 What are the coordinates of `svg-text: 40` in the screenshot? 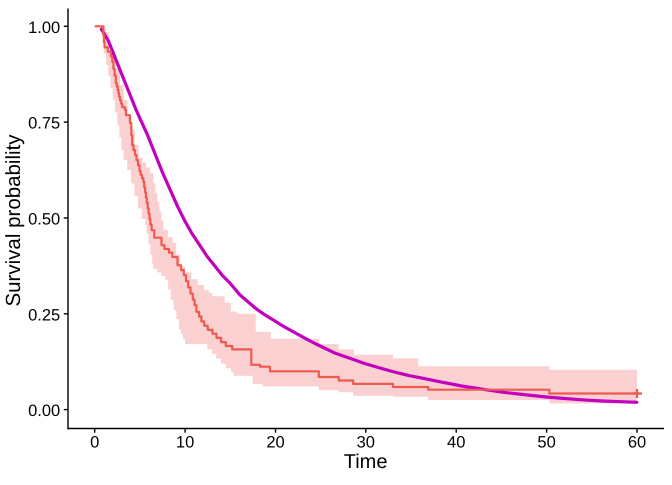 It's located at (456, 443).